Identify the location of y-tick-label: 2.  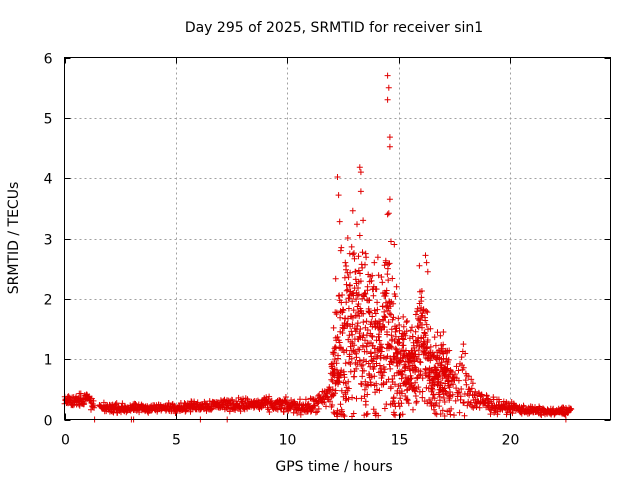
(48, 301).